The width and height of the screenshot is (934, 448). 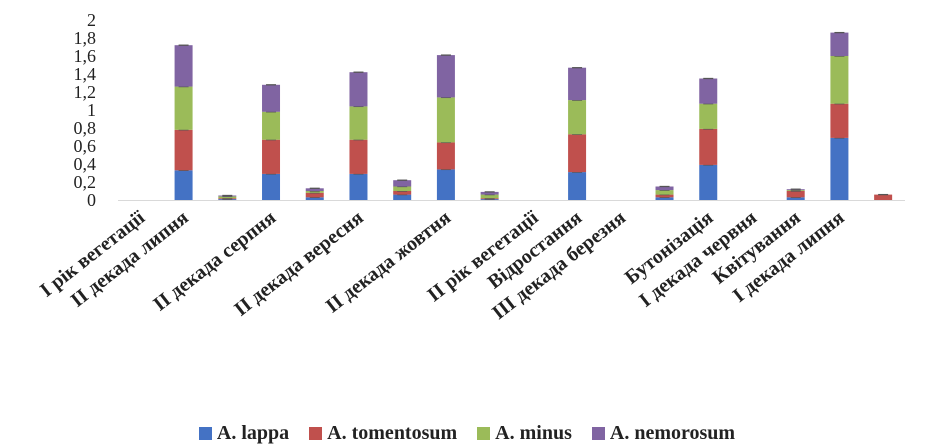 What do you see at coordinates (85, 182) in the screenshot?
I see `y-tick-label: 0,2` at bounding box center [85, 182].